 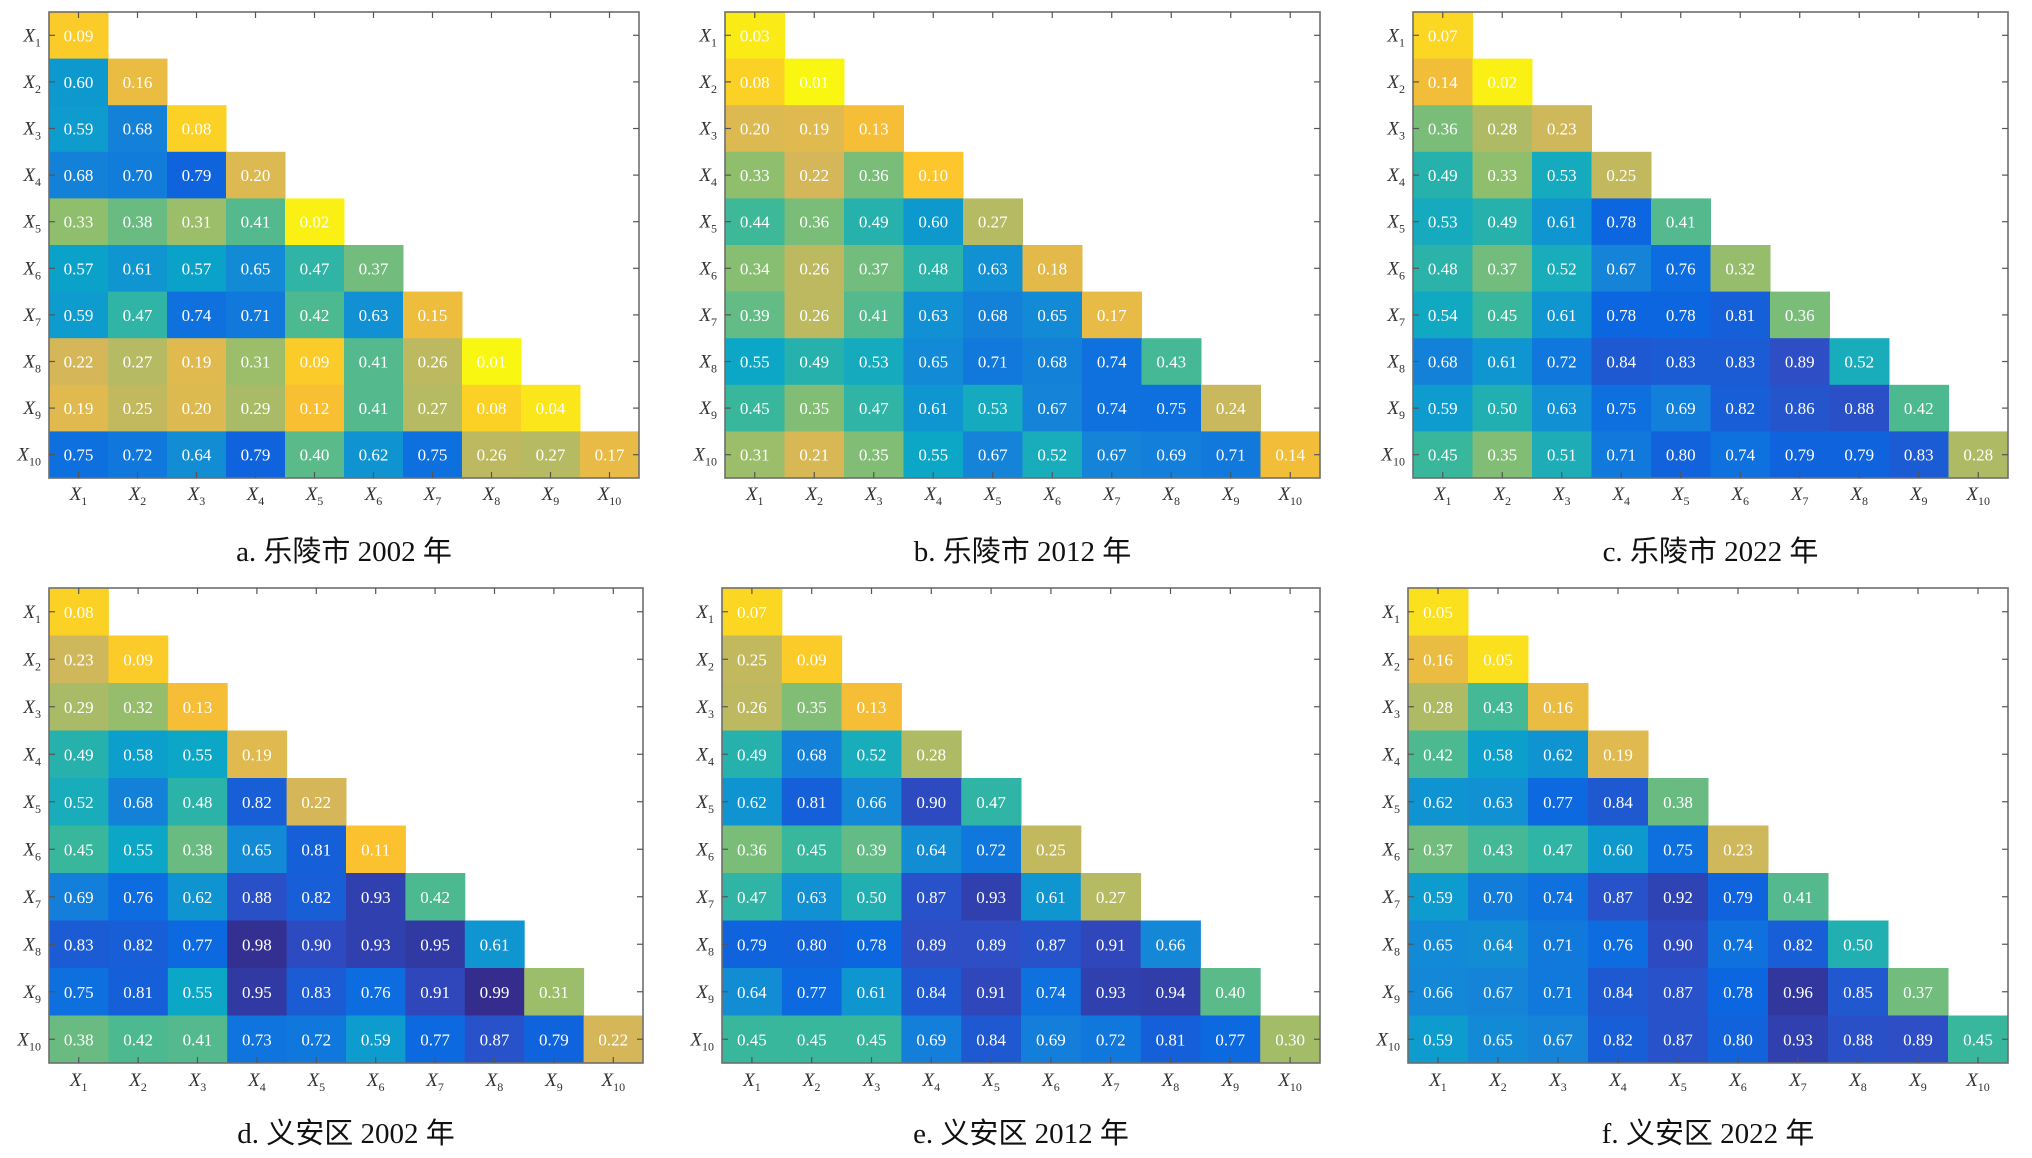 What do you see at coordinates (31, 946) in the screenshot?
I see `y-tick-label: X8` at bounding box center [31, 946].